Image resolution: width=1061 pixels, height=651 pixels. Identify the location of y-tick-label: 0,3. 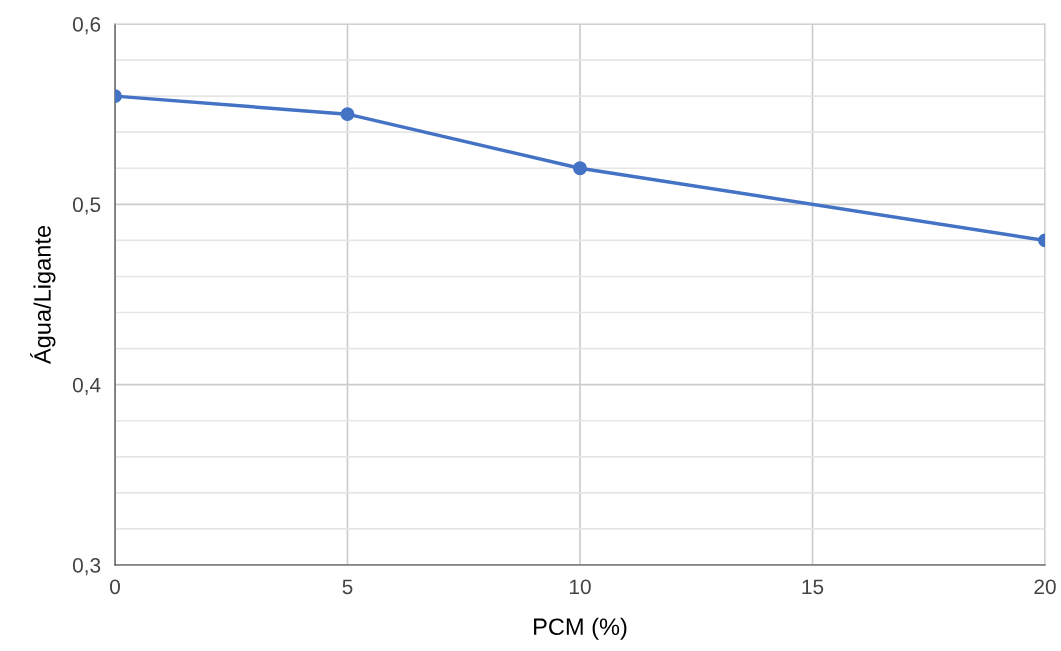
(86, 567).